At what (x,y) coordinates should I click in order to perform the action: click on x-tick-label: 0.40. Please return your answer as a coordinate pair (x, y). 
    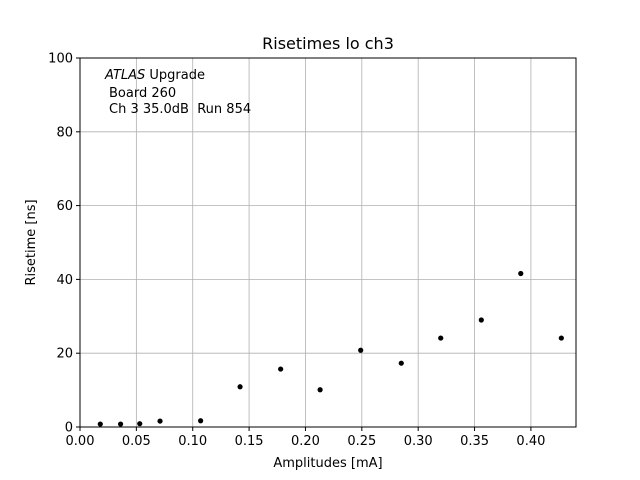
    Looking at the image, I should click on (530, 441).